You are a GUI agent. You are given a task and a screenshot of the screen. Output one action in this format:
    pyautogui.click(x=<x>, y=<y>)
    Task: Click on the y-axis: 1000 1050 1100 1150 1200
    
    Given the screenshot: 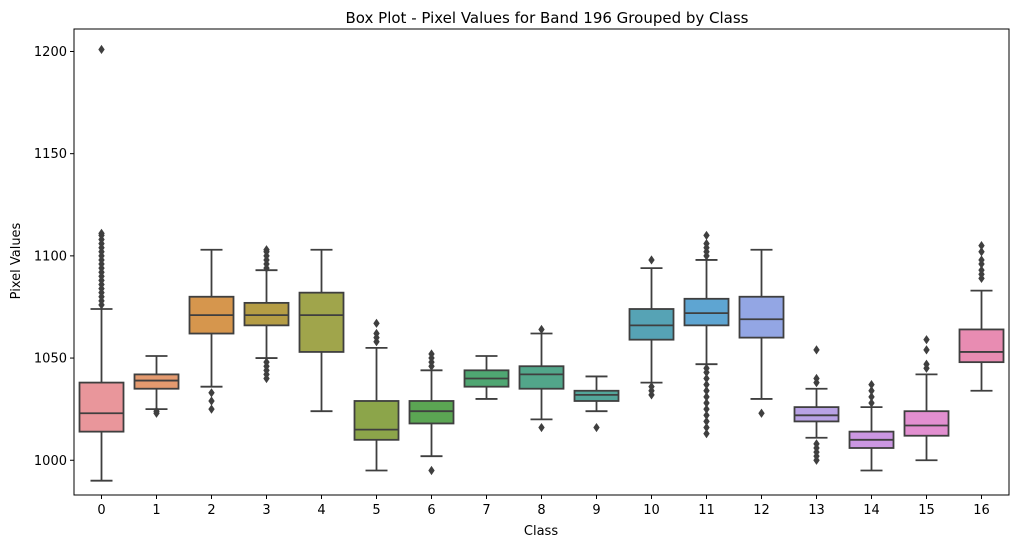 What is the action you would take?
    pyautogui.click(x=54, y=257)
    